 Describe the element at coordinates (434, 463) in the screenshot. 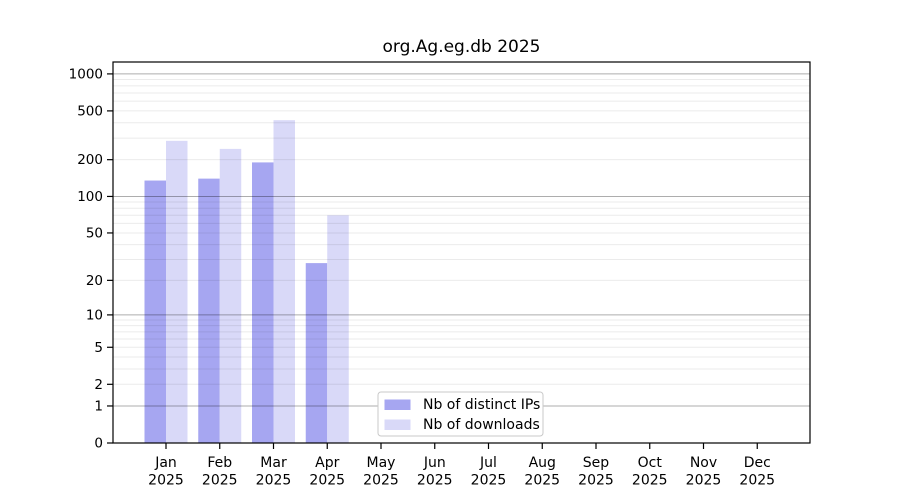

I see `x-tick-label-month: Jun` at that location.